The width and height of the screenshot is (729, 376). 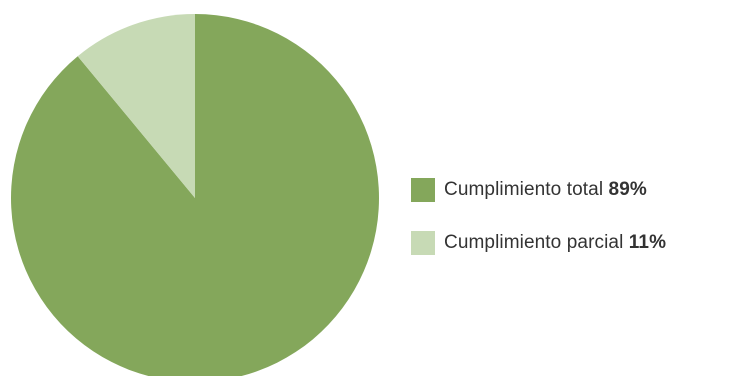 I want to click on legend-item-parcial: Cumplimiento parcial 11%, so click(x=538, y=243).